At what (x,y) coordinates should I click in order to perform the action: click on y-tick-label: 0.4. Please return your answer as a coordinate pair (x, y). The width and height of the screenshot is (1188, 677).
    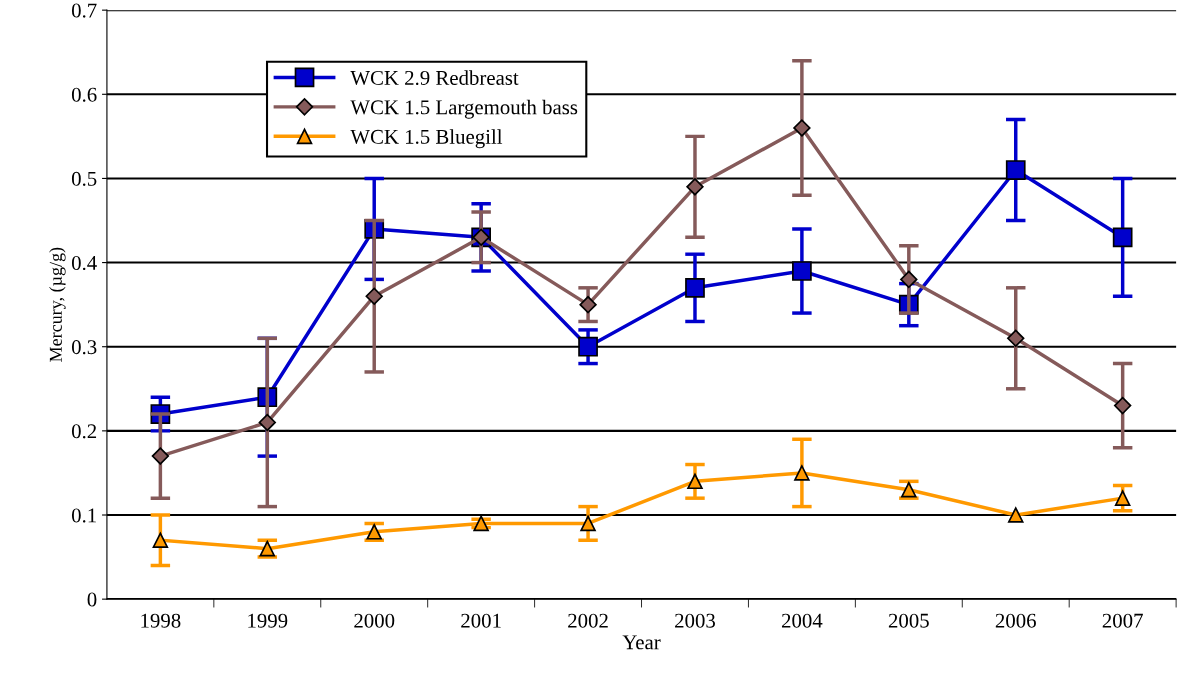
    Looking at the image, I should click on (84, 263).